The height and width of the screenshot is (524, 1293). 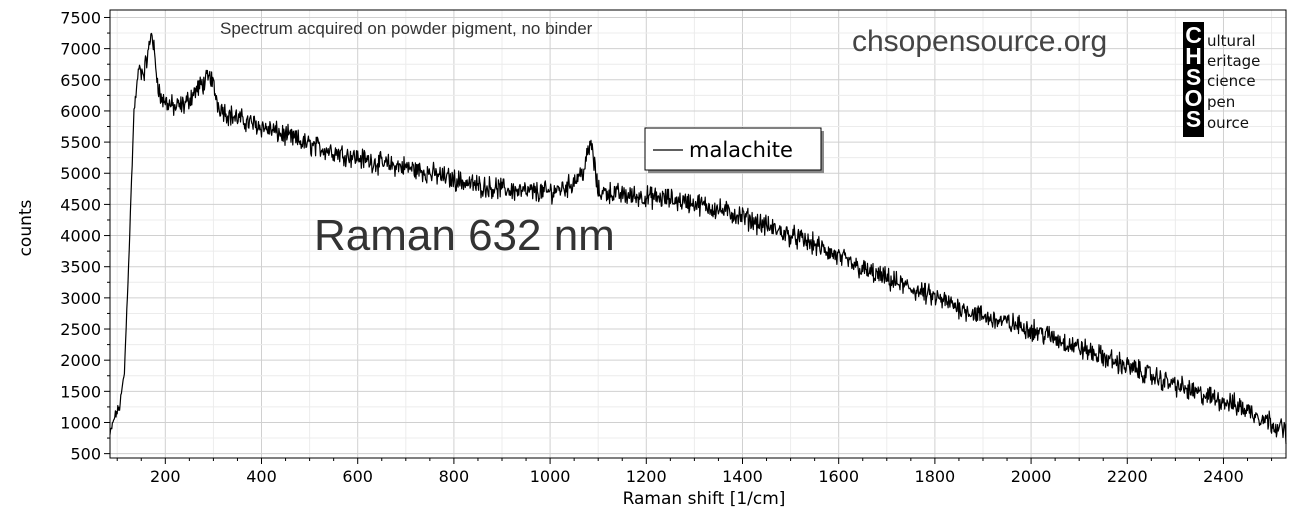 I want to click on website-watermark: chsopensource.org, so click(x=979, y=41).